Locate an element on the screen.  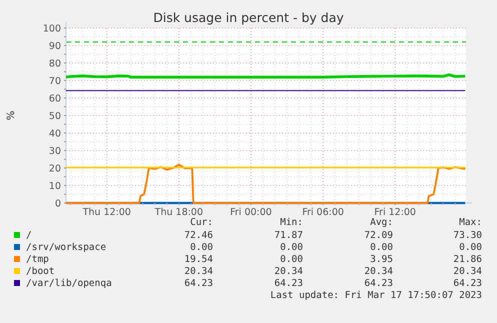
y-tick-label: 100 is located at coordinates (51, 29).